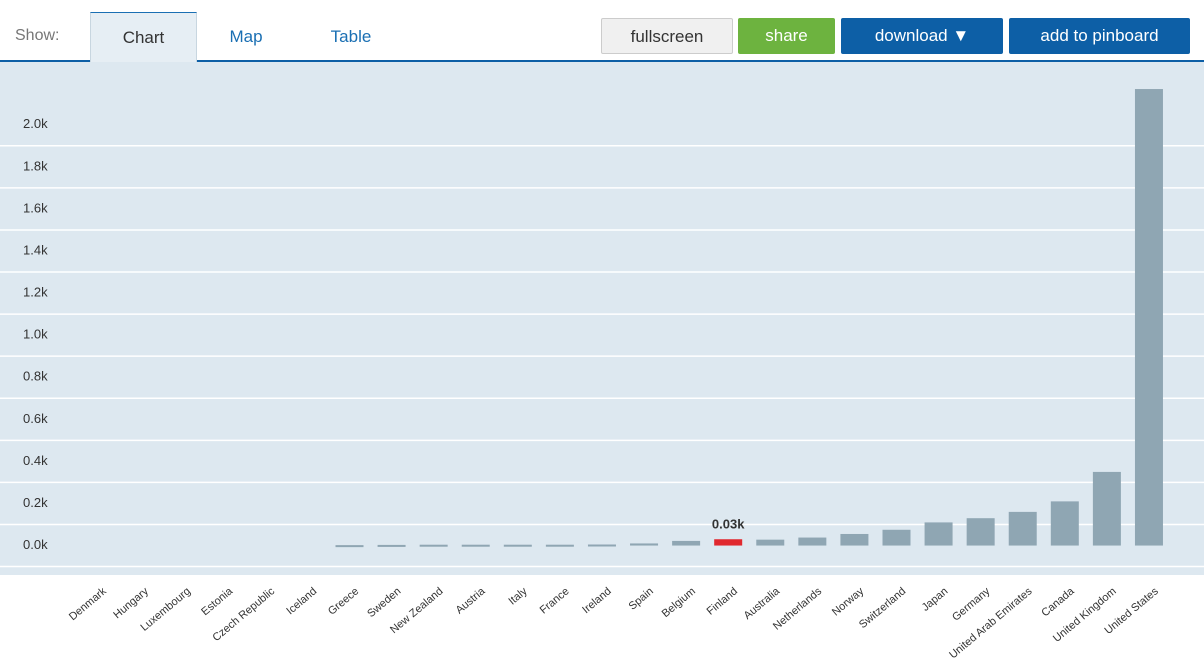 Image resolution: width=1204 pixels, height=671 pixels. Describe the element at coordinates (35, 502) in the screenshot. I see `y-tick-label: 0.2k` at that location.